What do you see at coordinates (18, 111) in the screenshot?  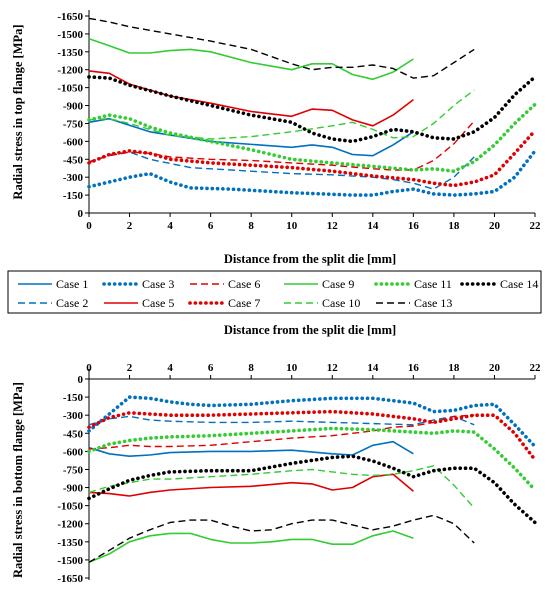 I see `top-chart-ylabel: Radial stress in top flange [MPa]` at bounding box center [18, 111].